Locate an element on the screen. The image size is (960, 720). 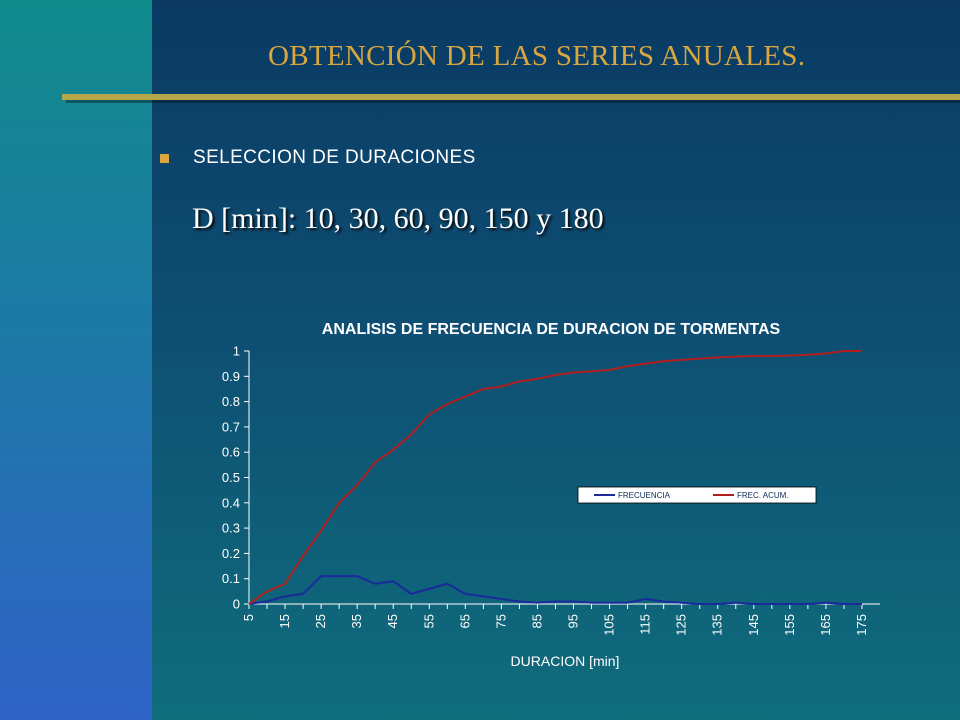
y-tick-label: 0.2 is located at coordinates (231, 553).